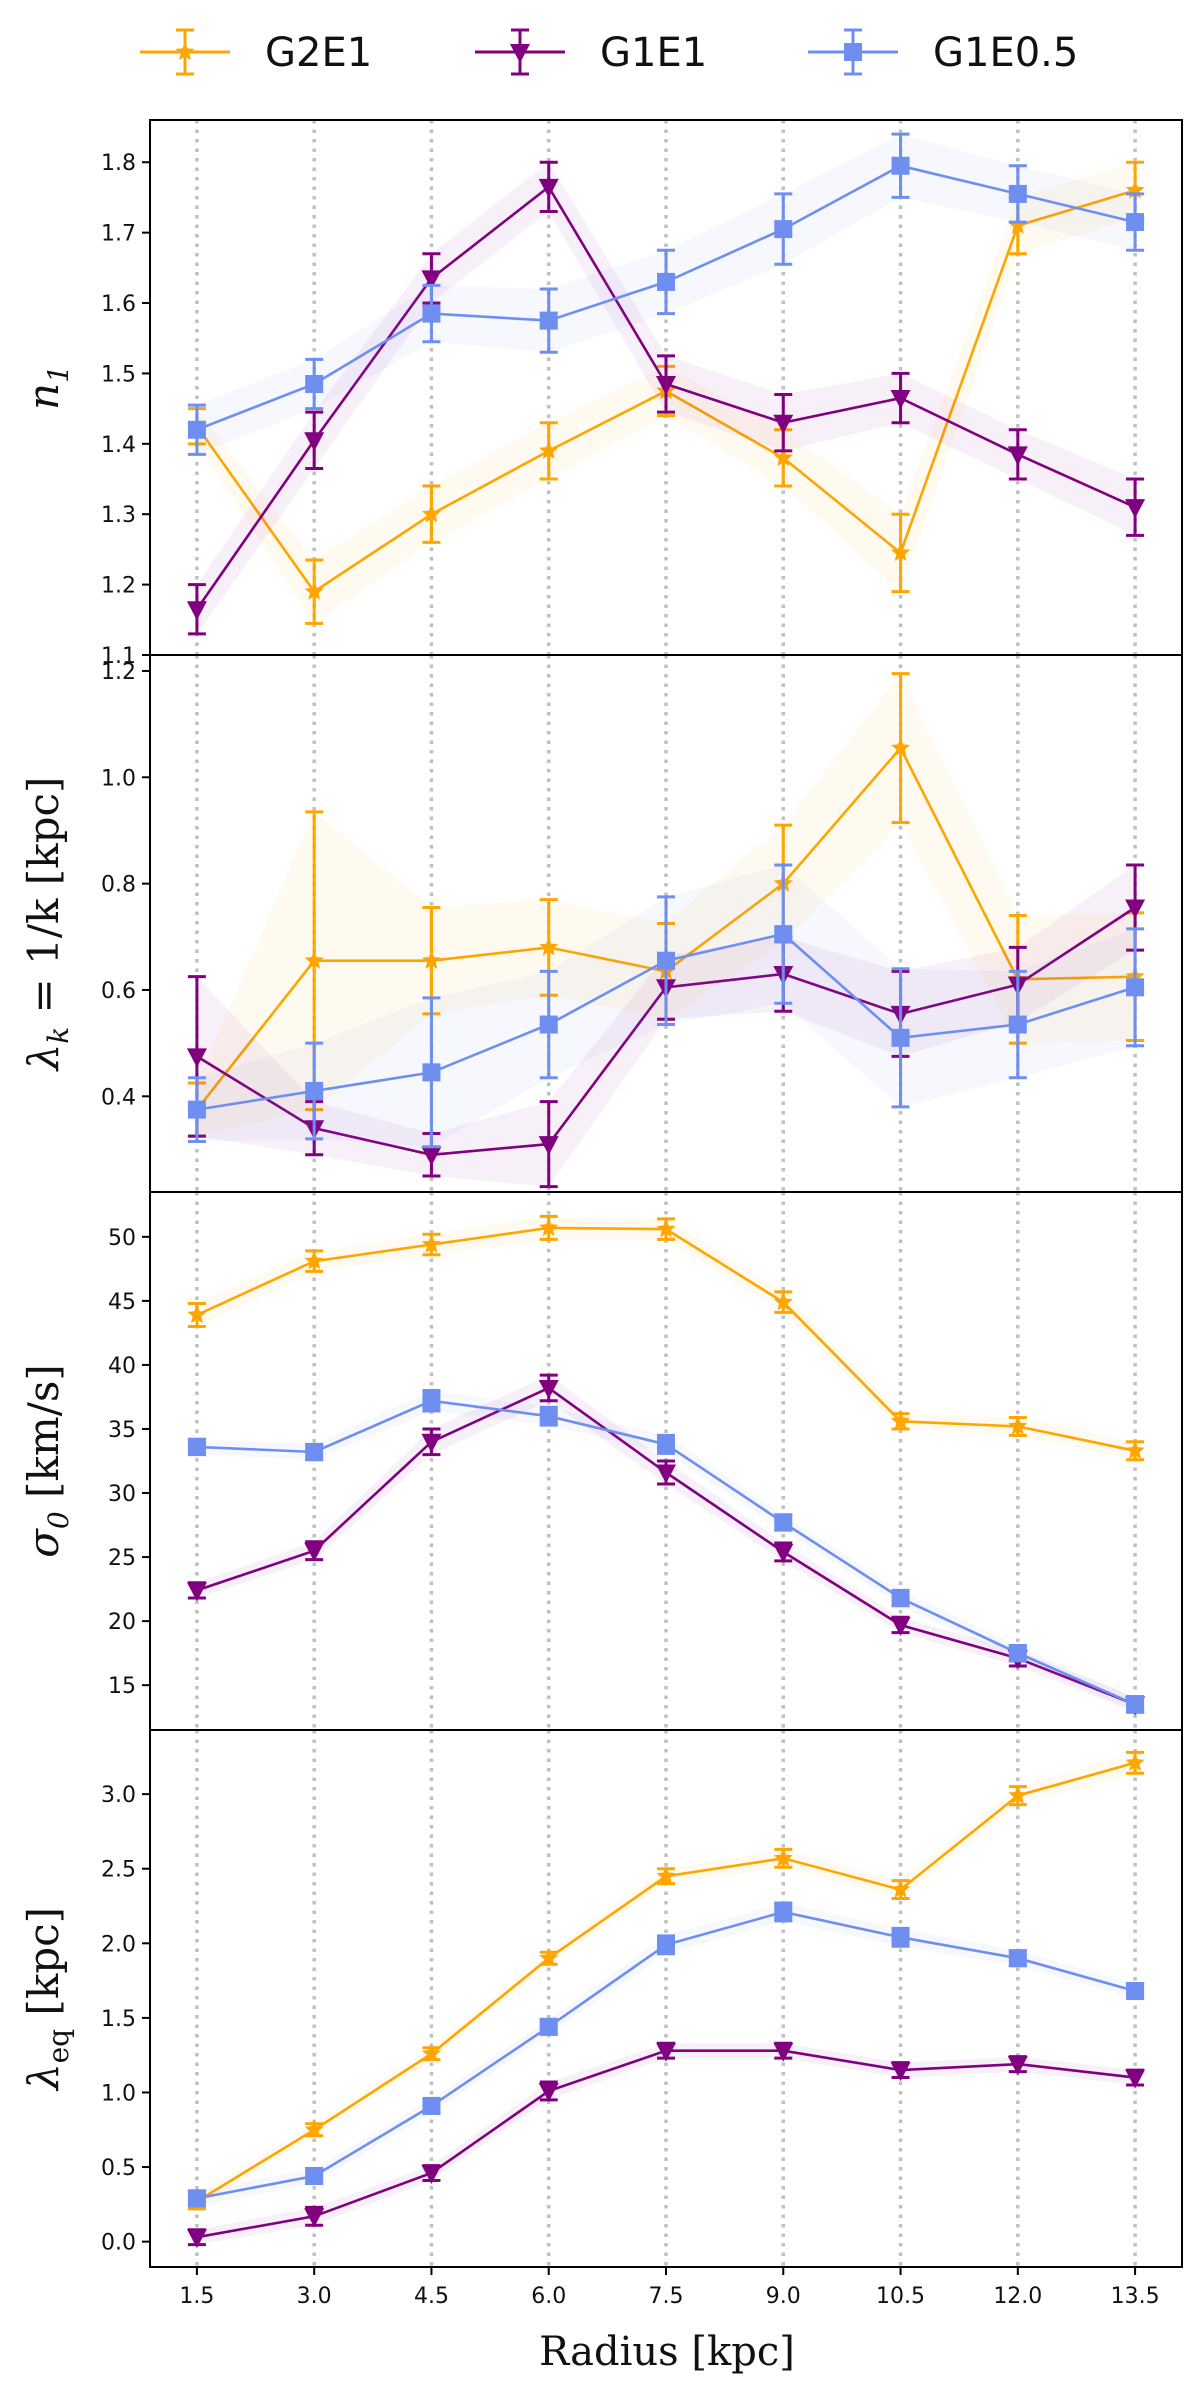 Image resolution: width=1200 pixels, height=2400 pixels. Describe the element at coordinates (118, 778) in the screenshot. I see `y-tick-label: 1.0` at that location.